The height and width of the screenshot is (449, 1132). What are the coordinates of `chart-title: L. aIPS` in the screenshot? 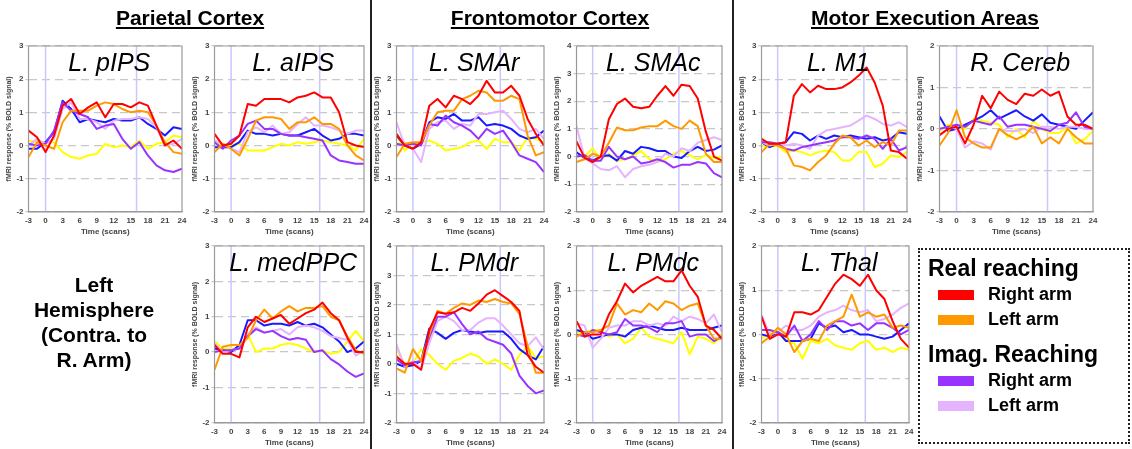 It's located at (293, 62).